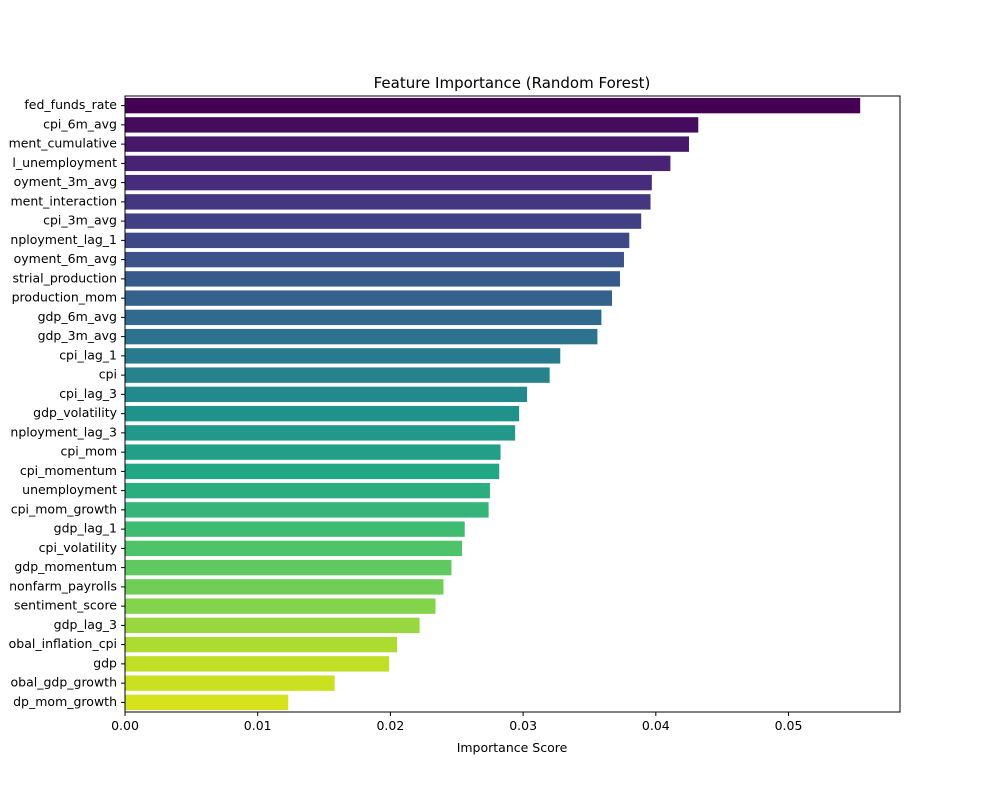 The height and width of the screenshot is (800, 1000). Describe the element at coordinates (88, 354) in the screenshot. I see `category-label-13: cpi_lag_1` at that location.